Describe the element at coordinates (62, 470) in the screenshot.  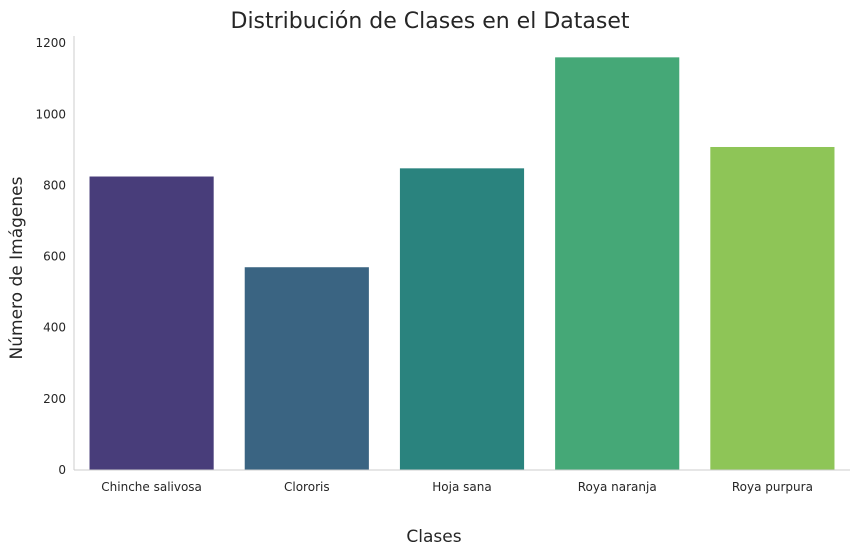
I see `y-tick-label: 0` at that location.